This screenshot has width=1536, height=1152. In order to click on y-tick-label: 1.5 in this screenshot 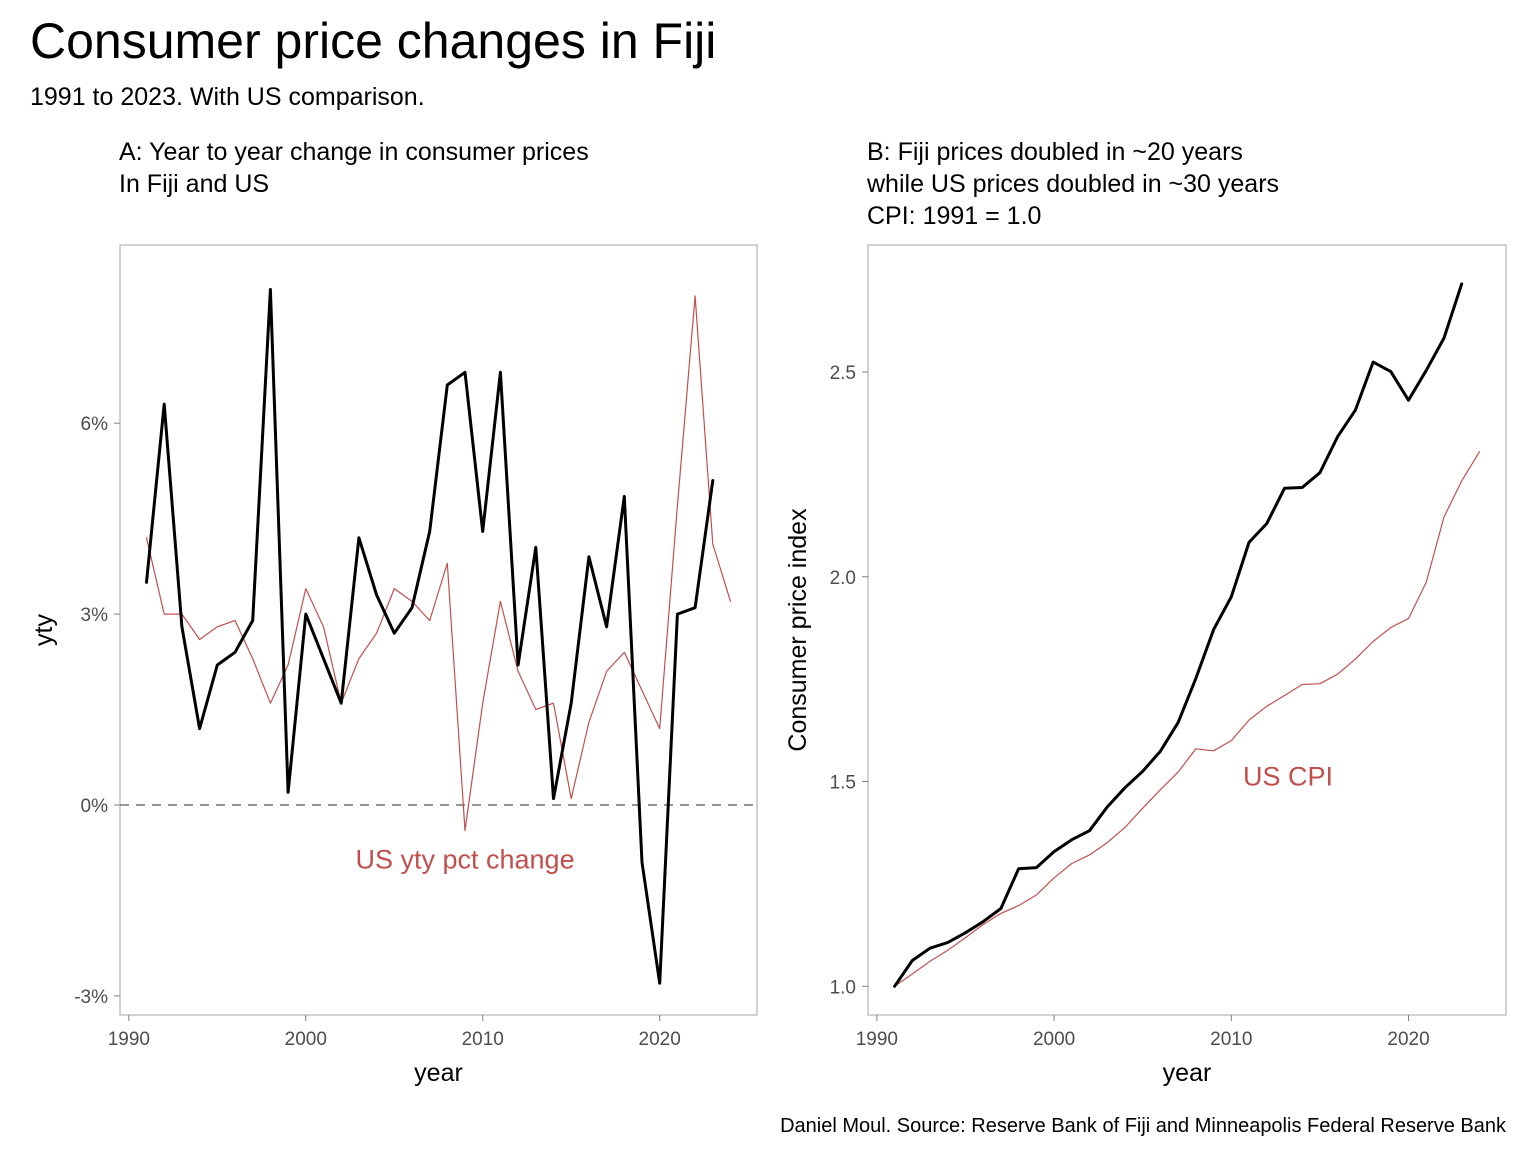, I will do `click(843, 783)`.